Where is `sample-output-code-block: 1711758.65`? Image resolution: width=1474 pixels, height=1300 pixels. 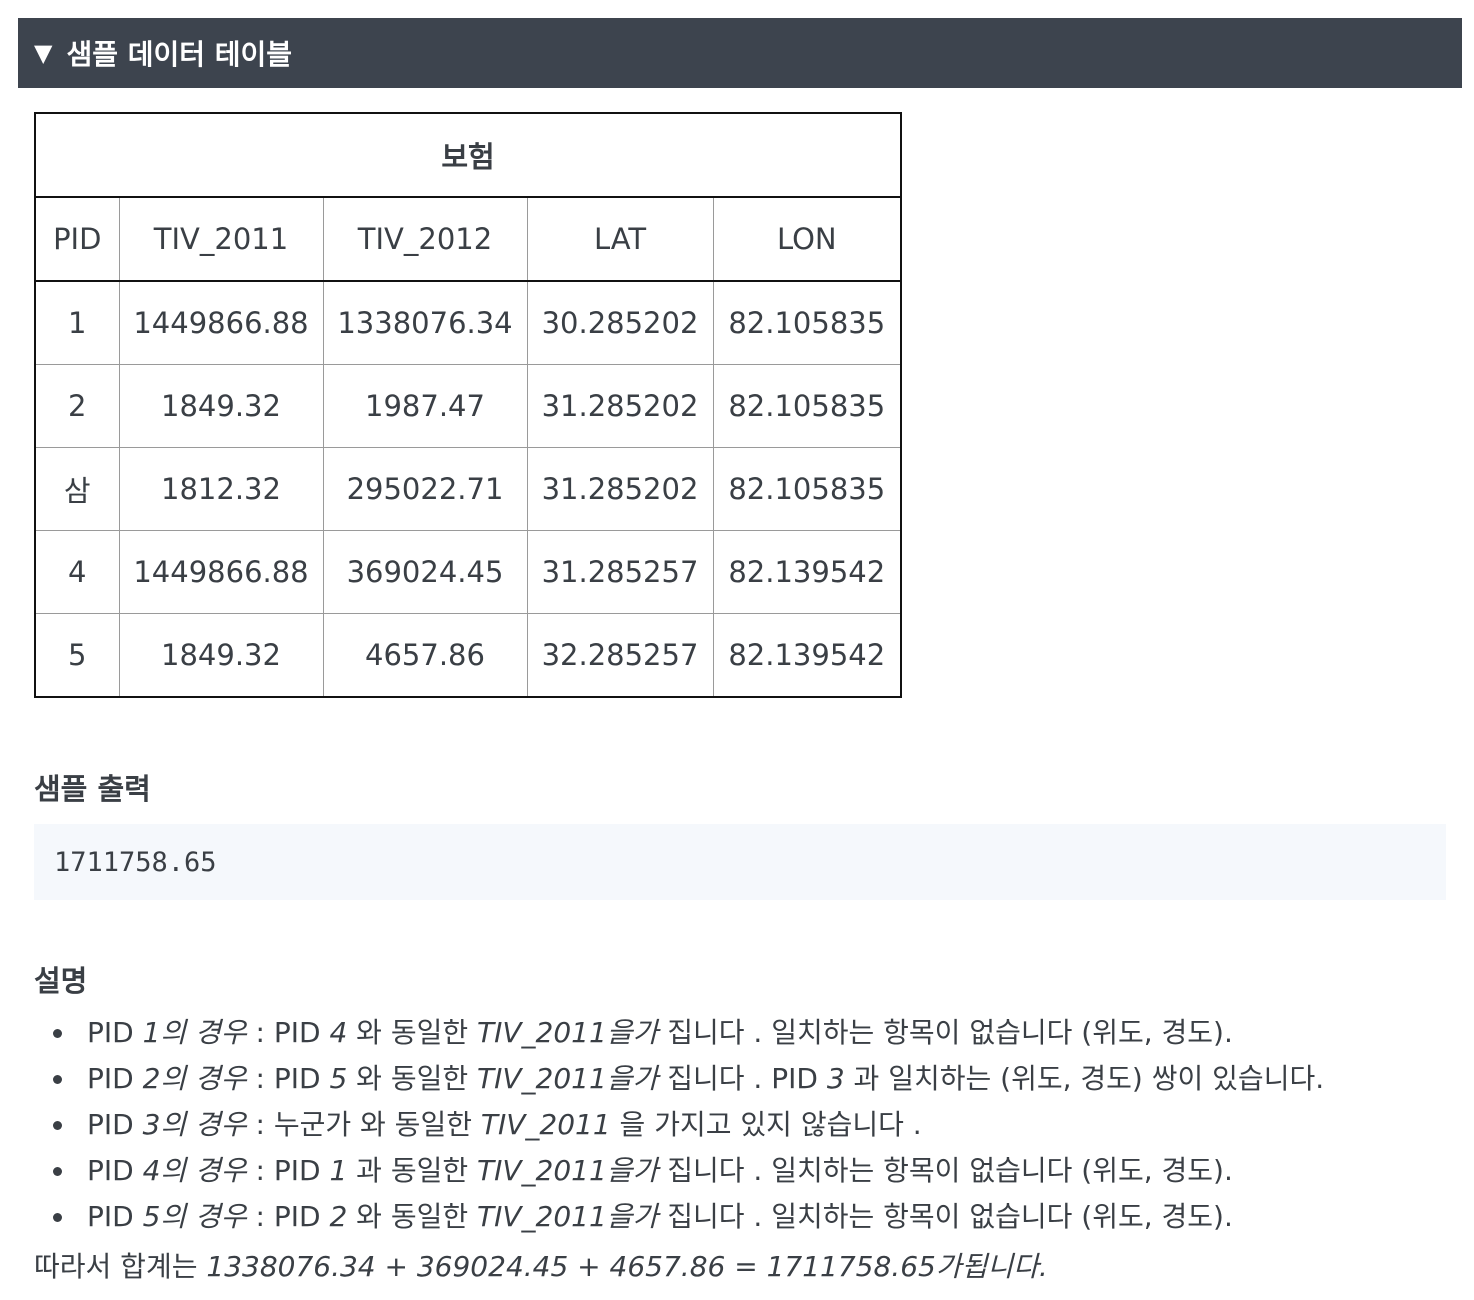
sample-output-code-block: 1711758.65 is located at coordinates (740, 862).